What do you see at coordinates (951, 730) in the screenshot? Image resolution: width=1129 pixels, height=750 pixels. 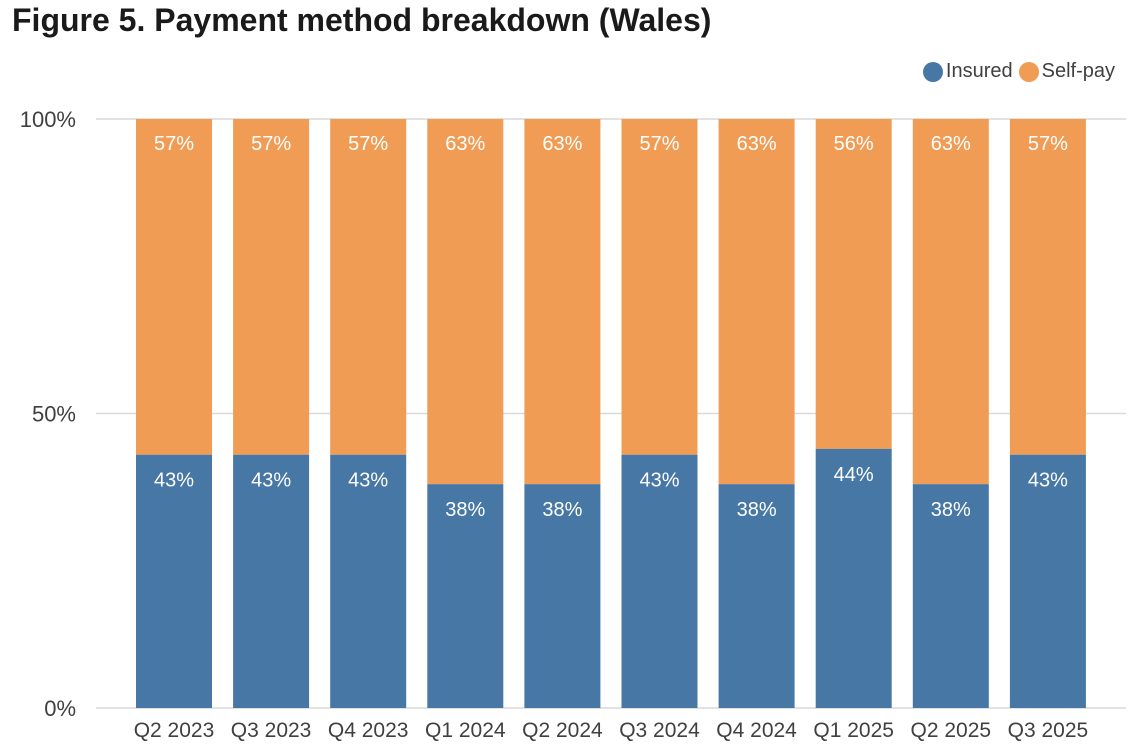 I see `x-tick-label: Q2 2025` at bounding box center [951, 730].